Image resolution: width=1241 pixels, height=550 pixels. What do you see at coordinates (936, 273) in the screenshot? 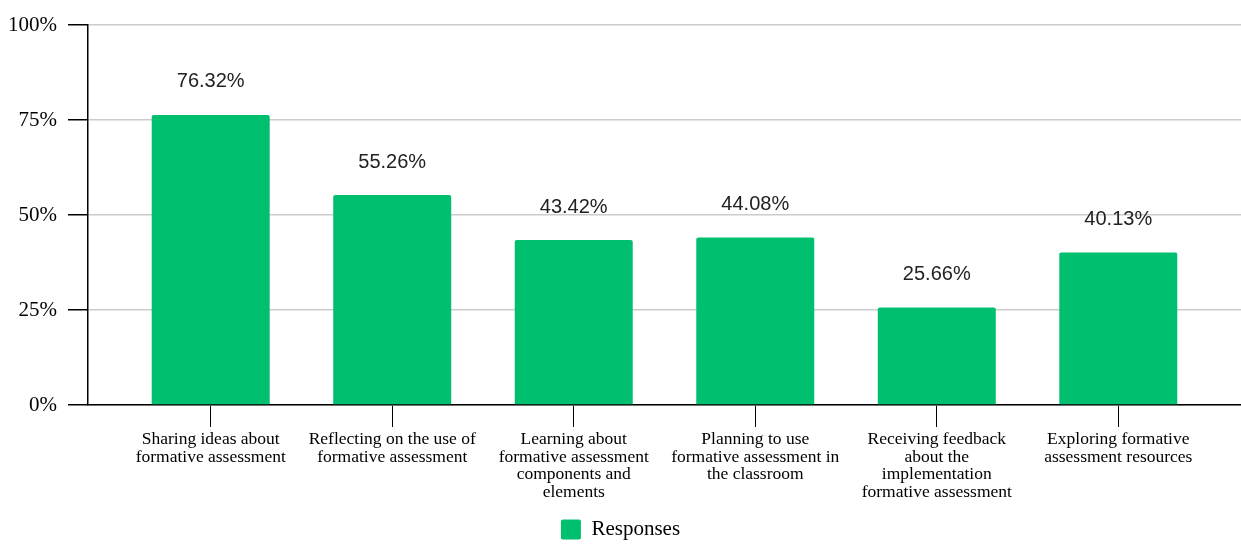
I see `data-label: 25.66%` at bounding box center [936, 273].